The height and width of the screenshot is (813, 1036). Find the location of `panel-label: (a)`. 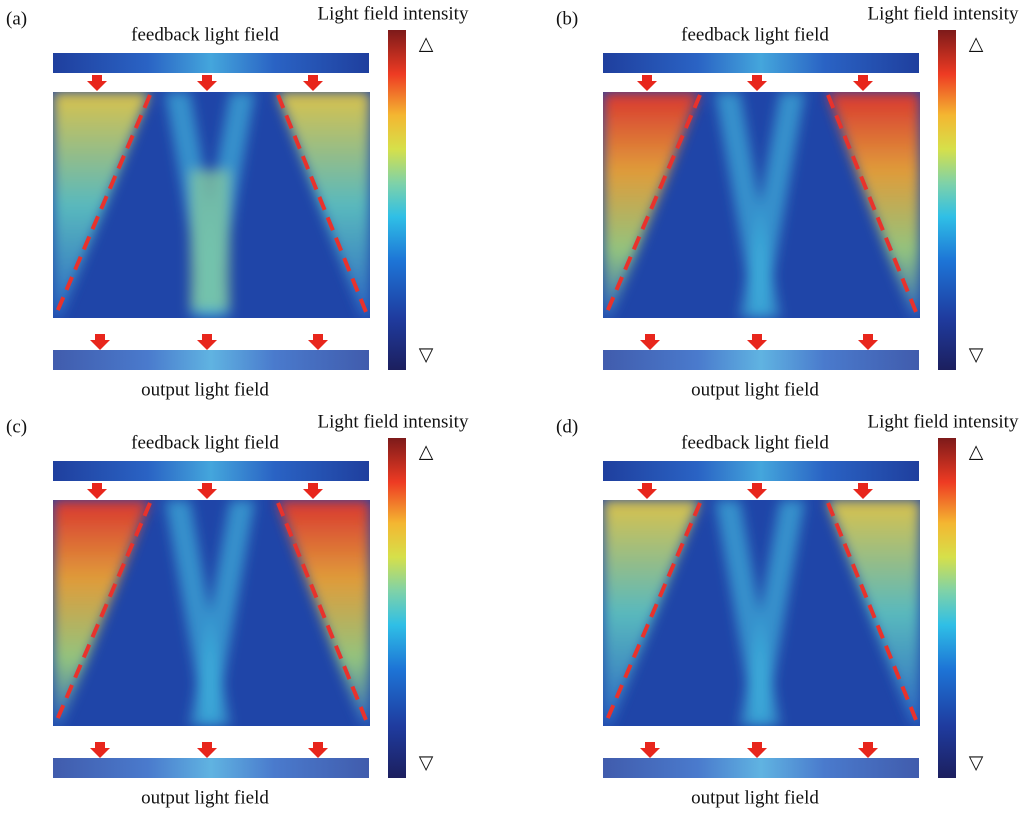

panel-label: (a) is located at coordinates (16, 18).